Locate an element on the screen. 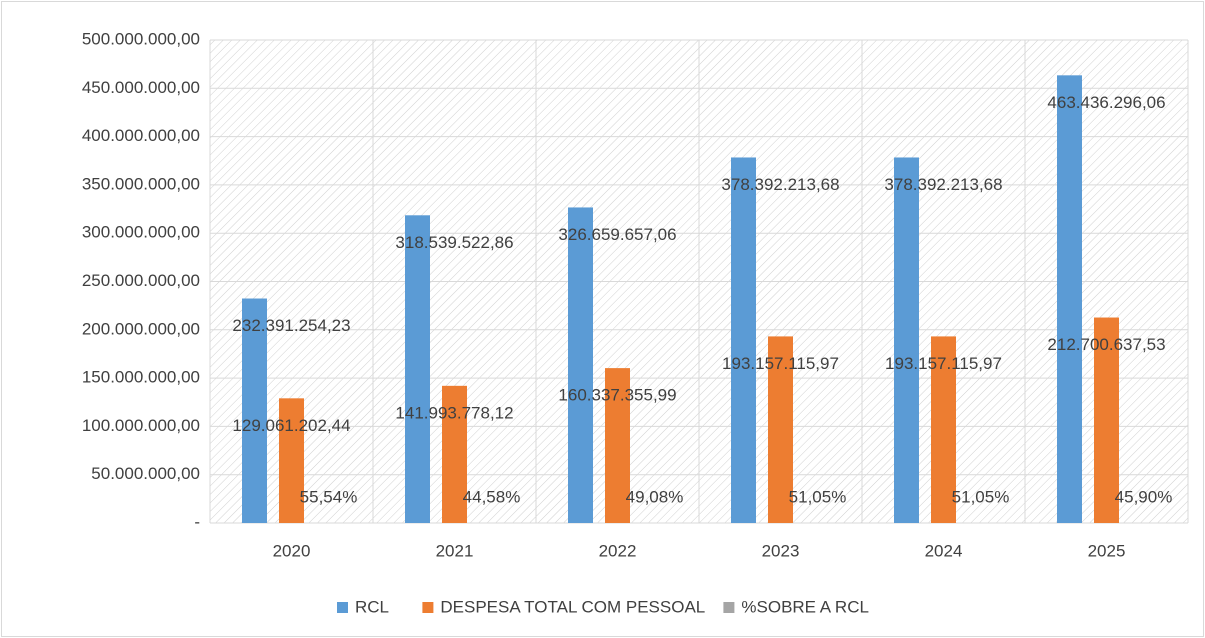 This screenshot has width=1205, height=638. data-label: 232.391.254,23 is located at coordinates (291, 325).